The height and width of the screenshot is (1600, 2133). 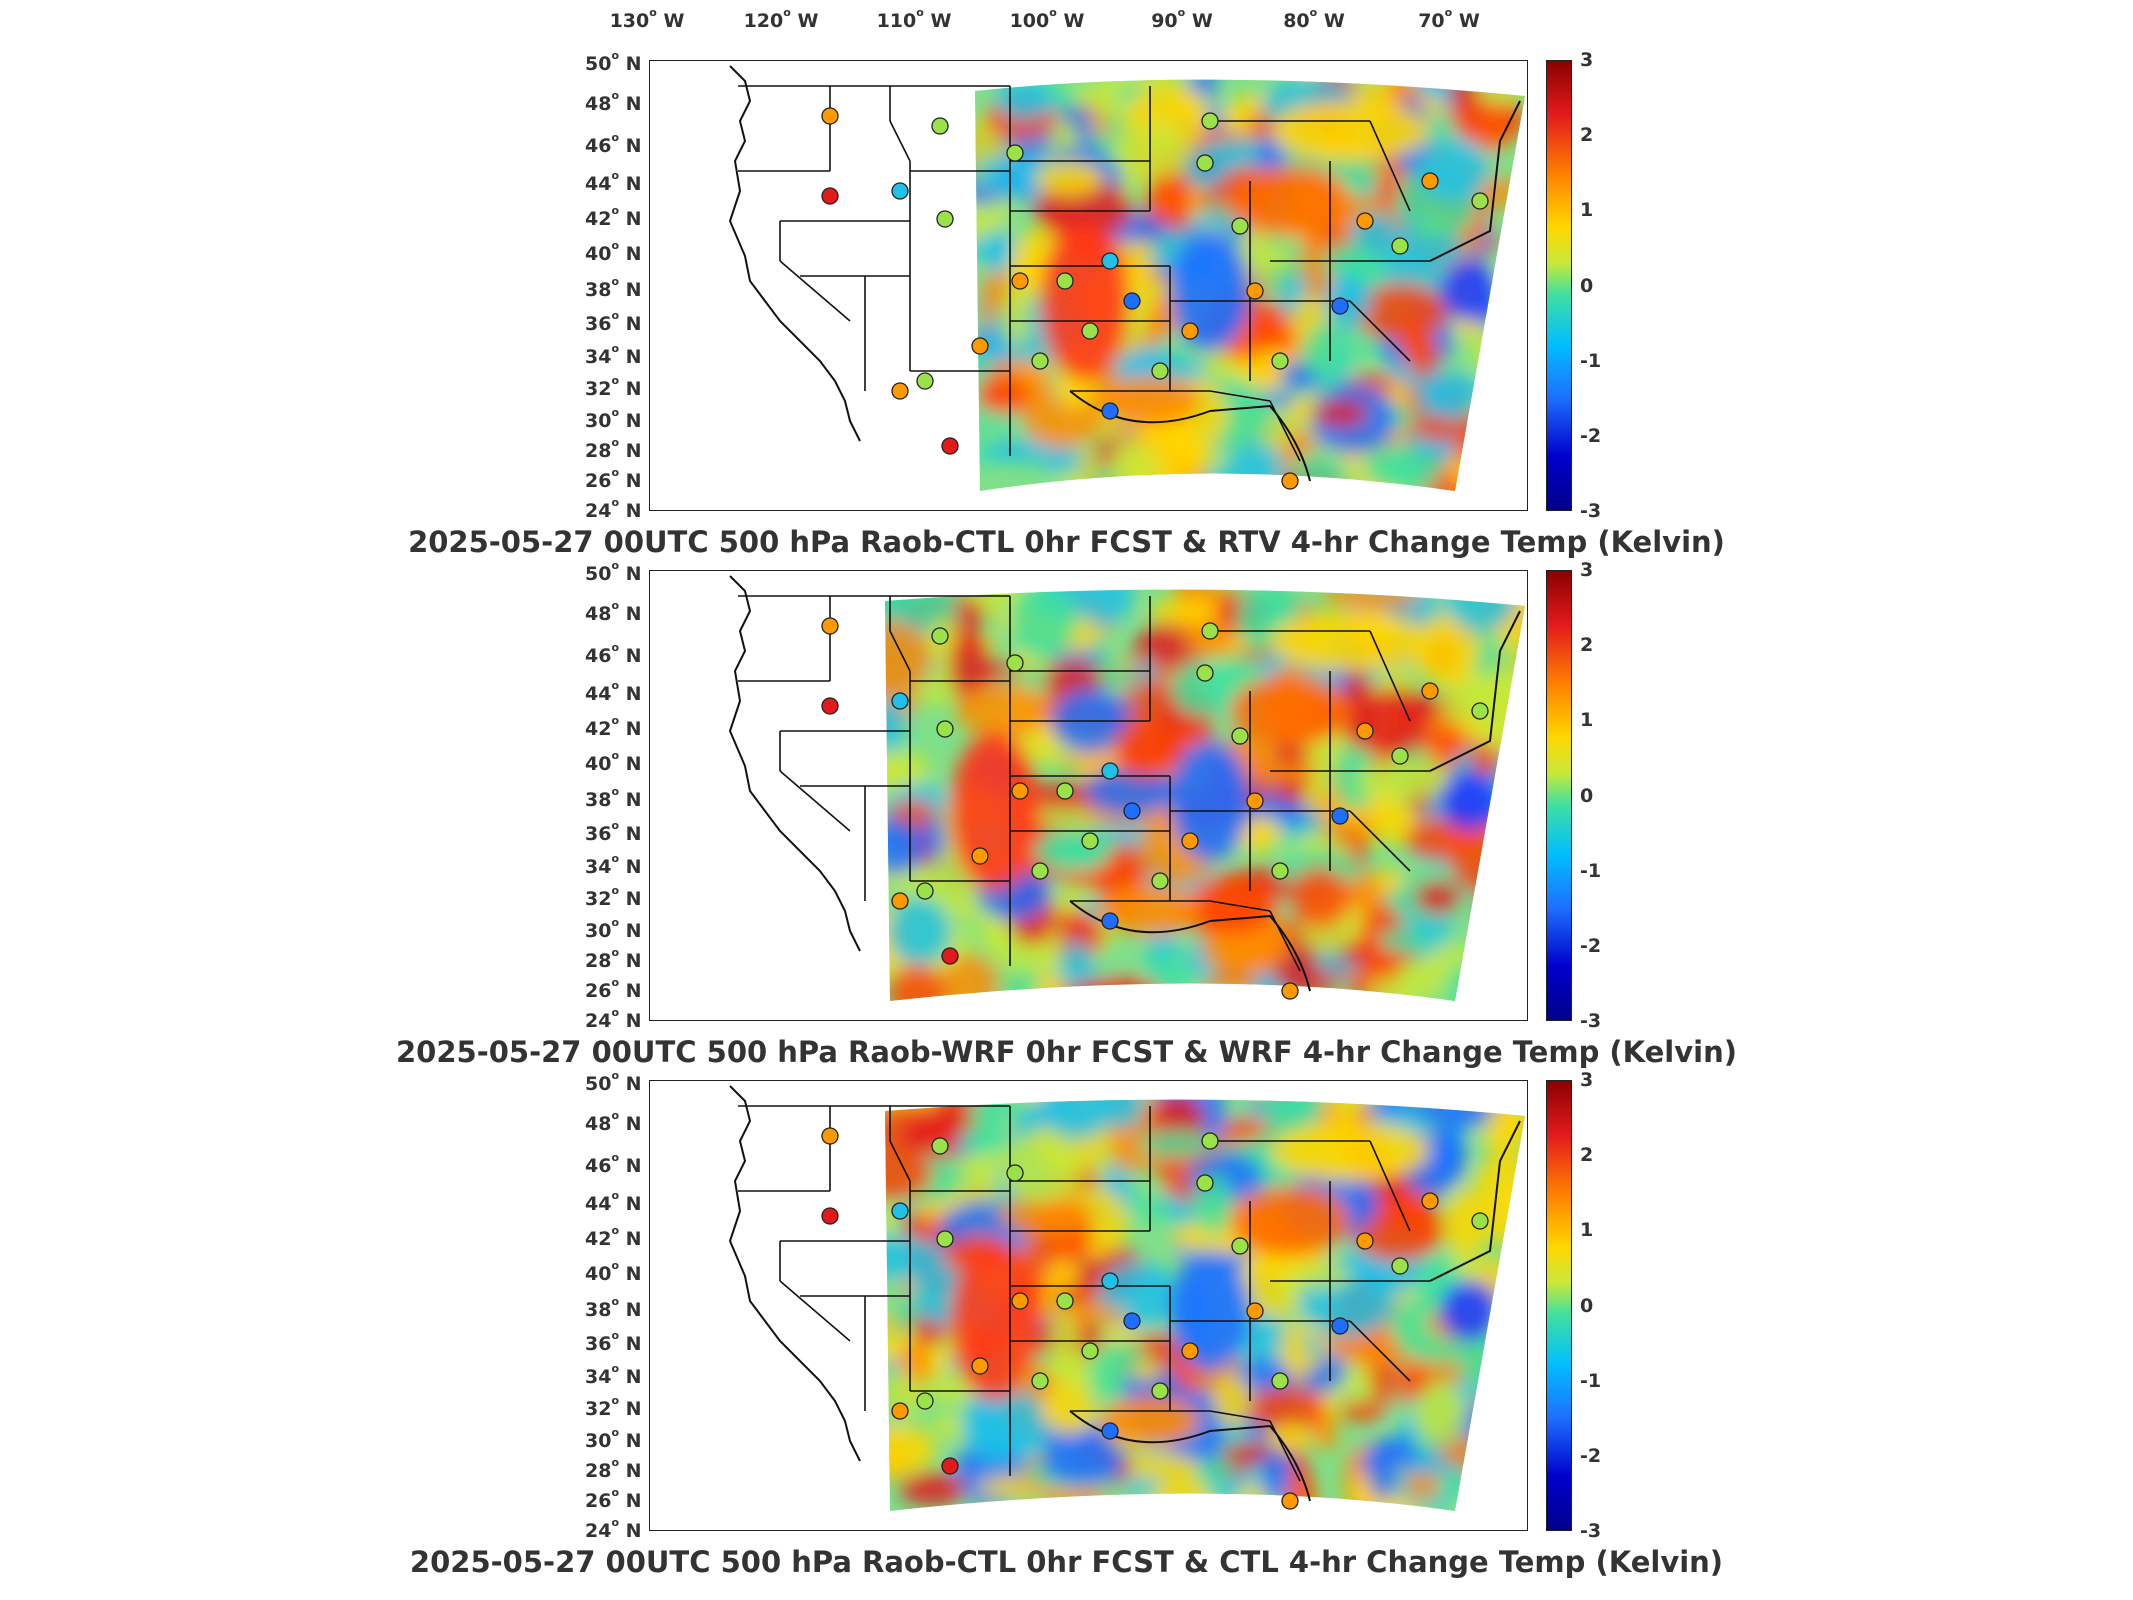 What do you see at coordinates (1314, 19) in the screenshot?
I see `lon-tick-label: 80o W` at bounding box center [1314, 19].